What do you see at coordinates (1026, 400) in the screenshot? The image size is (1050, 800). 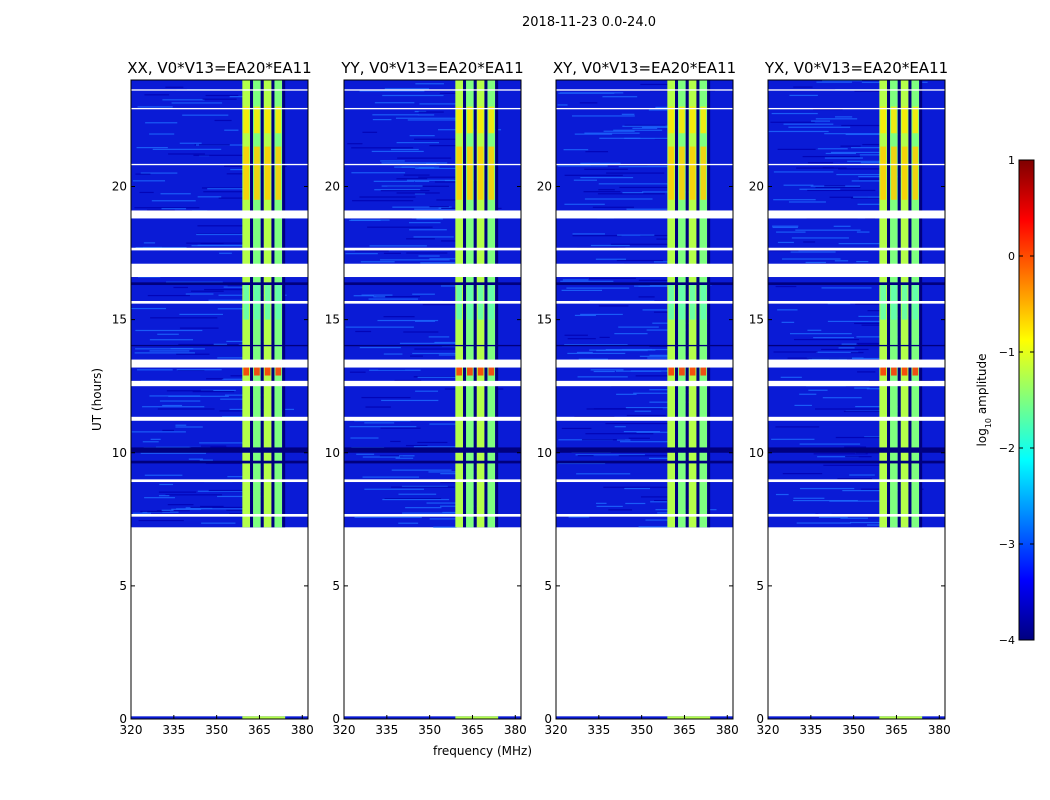 I see `colorbar-gradient` at bounding box center [1026, 400].